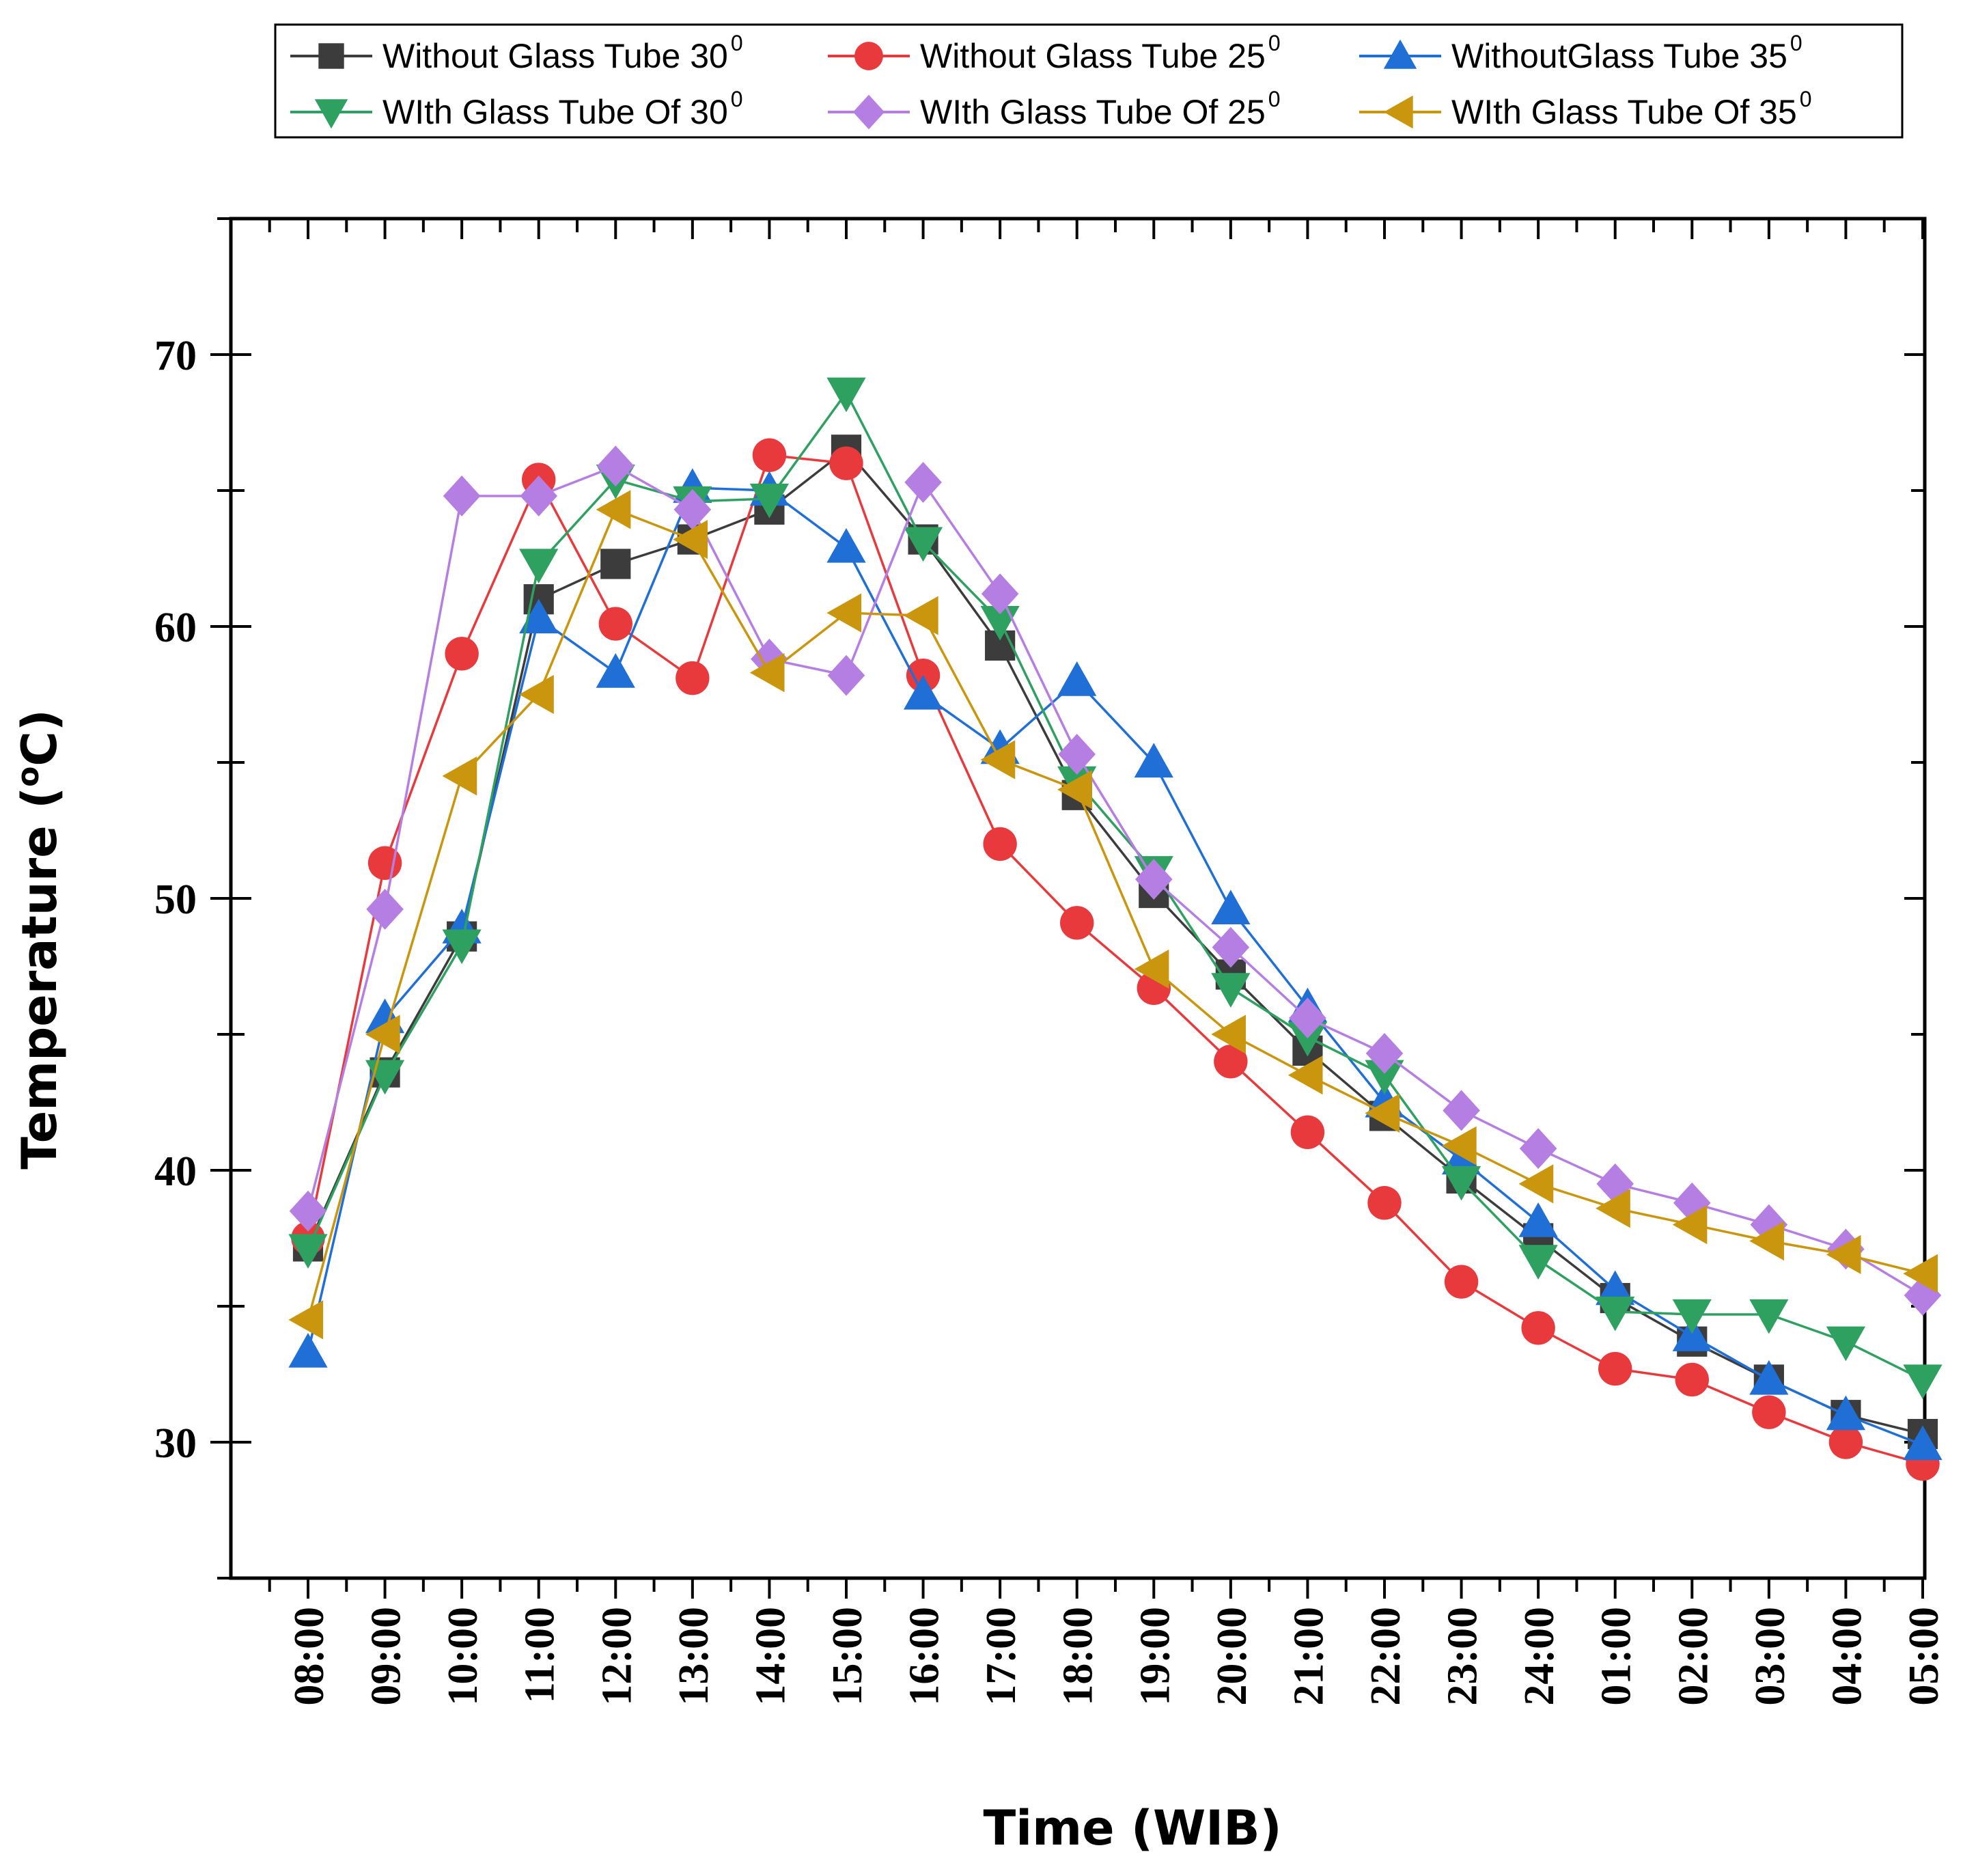 This screenshot has height=1876, width=1963. I want to click on x-tick-label: 08:00, so click(309, 1657).